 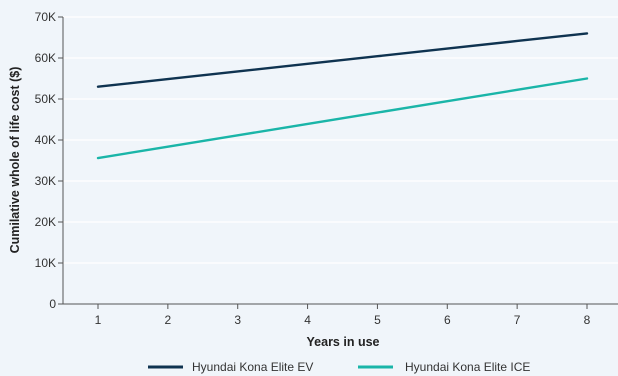 I want to click on x-axis-ticks: 1 2 3 4 5 6 7 8, so click(x=343, y=315).